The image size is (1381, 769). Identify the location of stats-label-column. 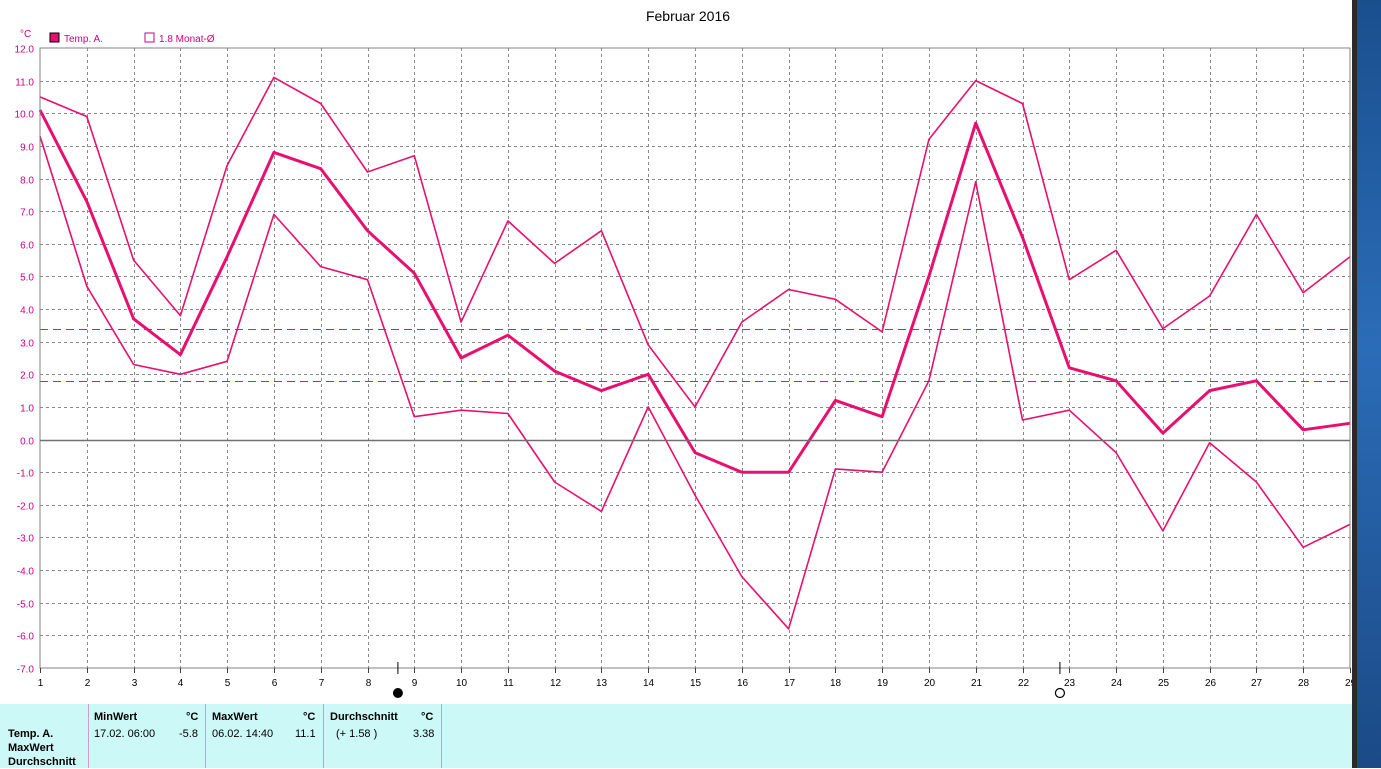
(44, 736).